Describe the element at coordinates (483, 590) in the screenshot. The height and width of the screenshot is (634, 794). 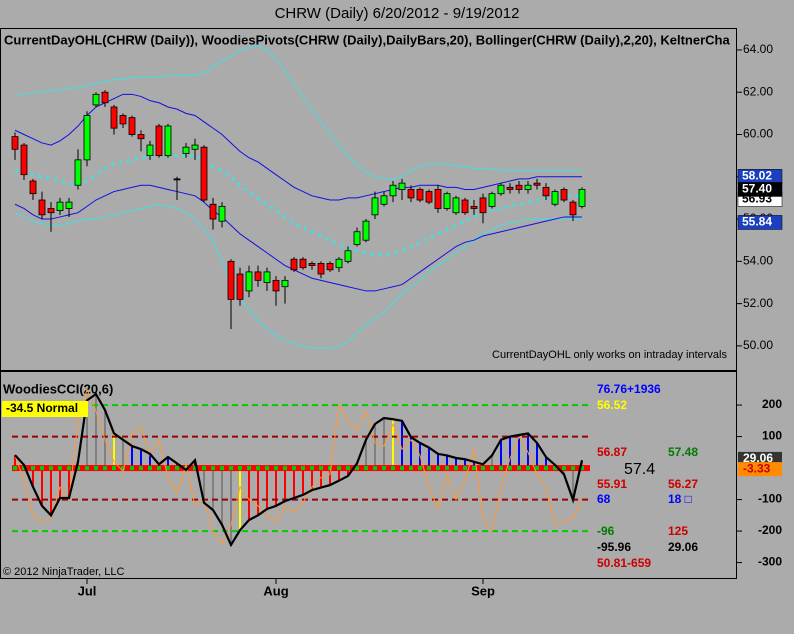
I see `x-tick-label: Sep` at that location.